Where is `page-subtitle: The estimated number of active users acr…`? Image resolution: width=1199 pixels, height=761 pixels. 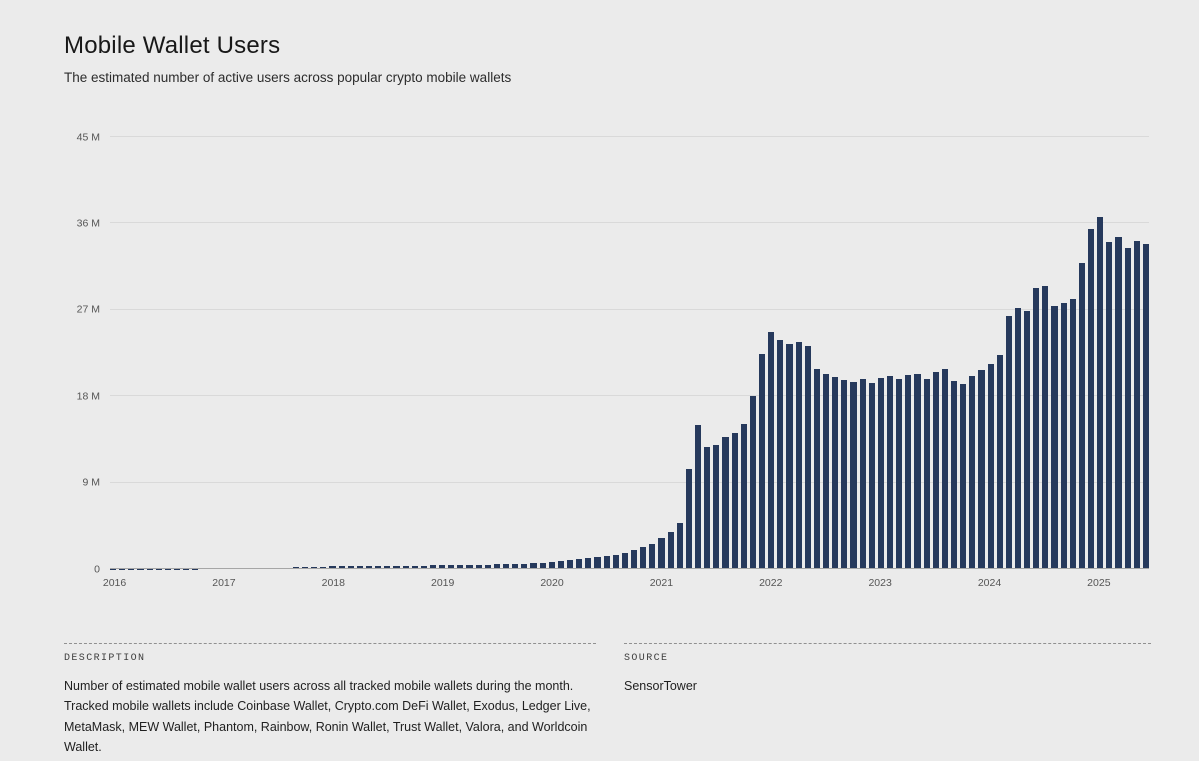 page-subtitle: The estimated number of active users acr… is located at coordinates (288, 77).